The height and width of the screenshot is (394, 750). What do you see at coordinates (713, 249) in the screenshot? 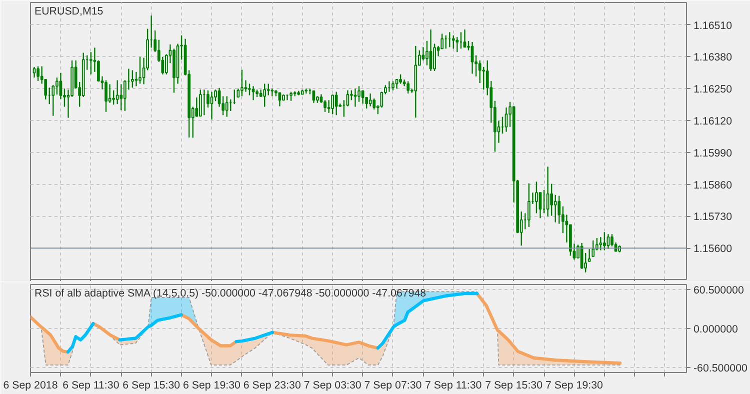
I see `ref-line-label: 1.15600` at bounding box center [713, 249].